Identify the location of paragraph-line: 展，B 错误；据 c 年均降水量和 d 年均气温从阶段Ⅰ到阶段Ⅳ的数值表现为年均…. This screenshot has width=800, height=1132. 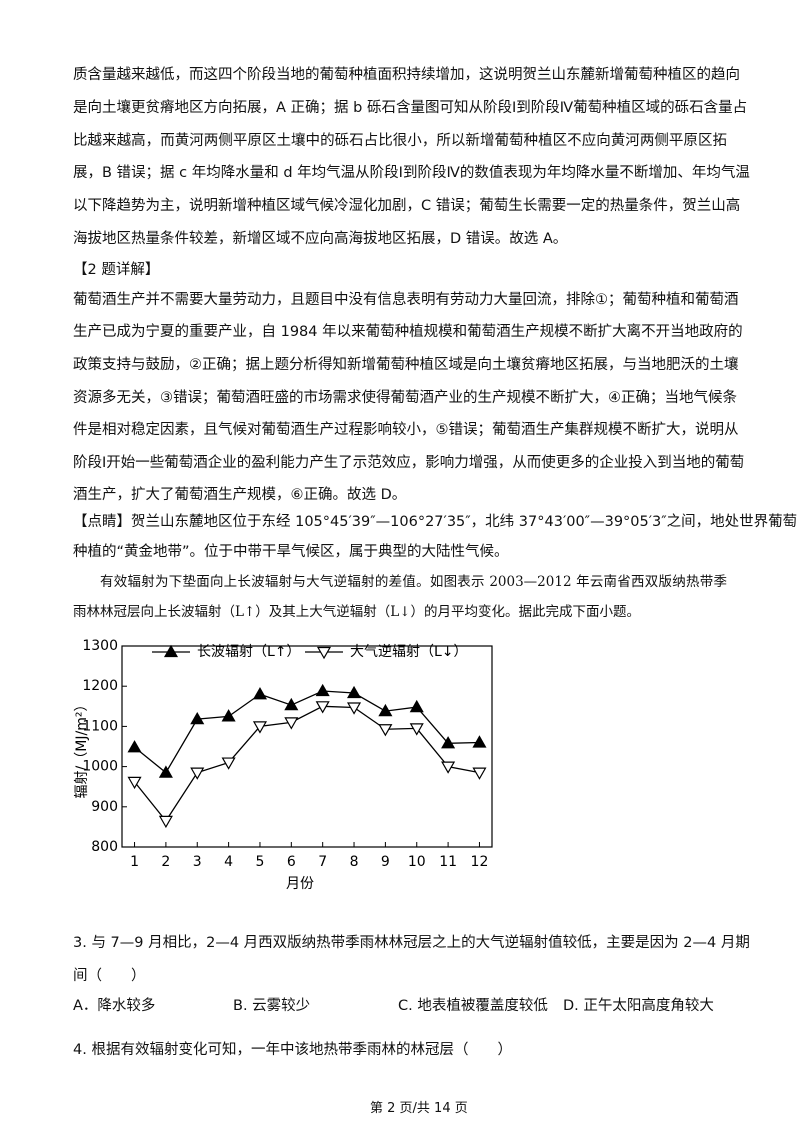
(411, 173).